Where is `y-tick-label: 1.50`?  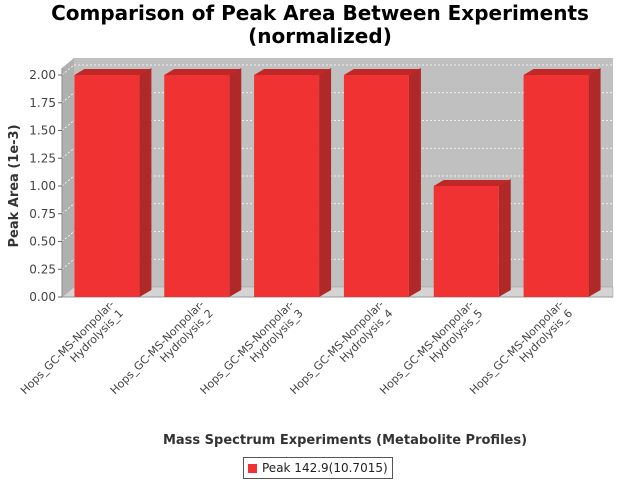
y-tick-label: 1.50 is located at coordinates (42, 131).